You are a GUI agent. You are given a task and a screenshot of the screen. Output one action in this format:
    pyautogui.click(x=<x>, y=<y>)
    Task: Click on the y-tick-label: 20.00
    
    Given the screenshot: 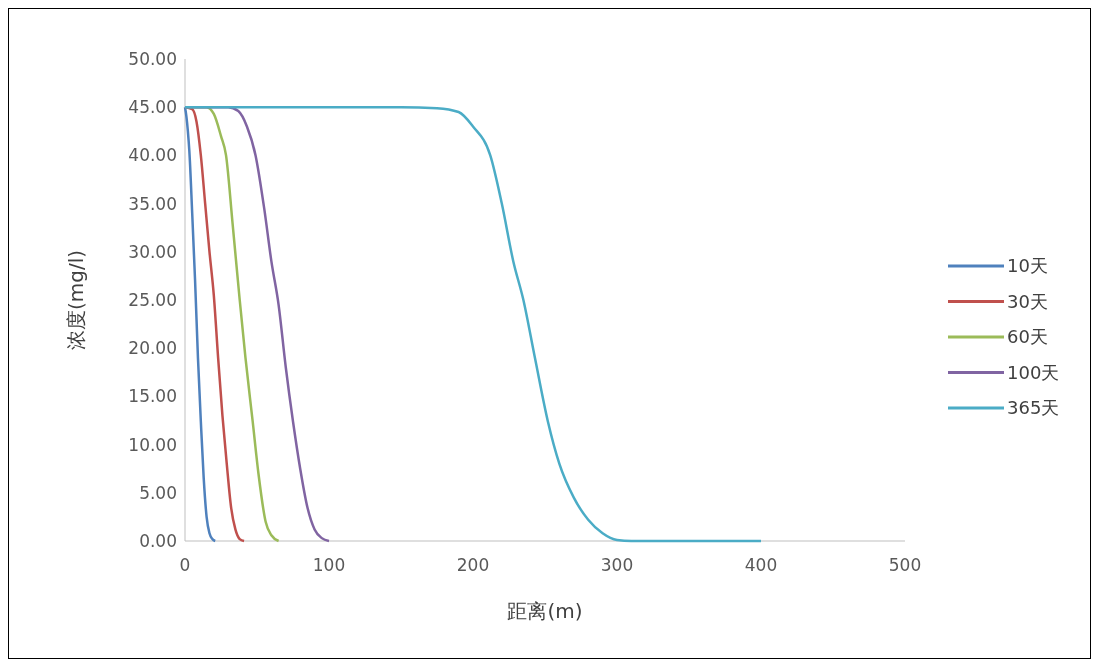 What is the action you would take?
    pyautogui.click(x=152, y=348)
    